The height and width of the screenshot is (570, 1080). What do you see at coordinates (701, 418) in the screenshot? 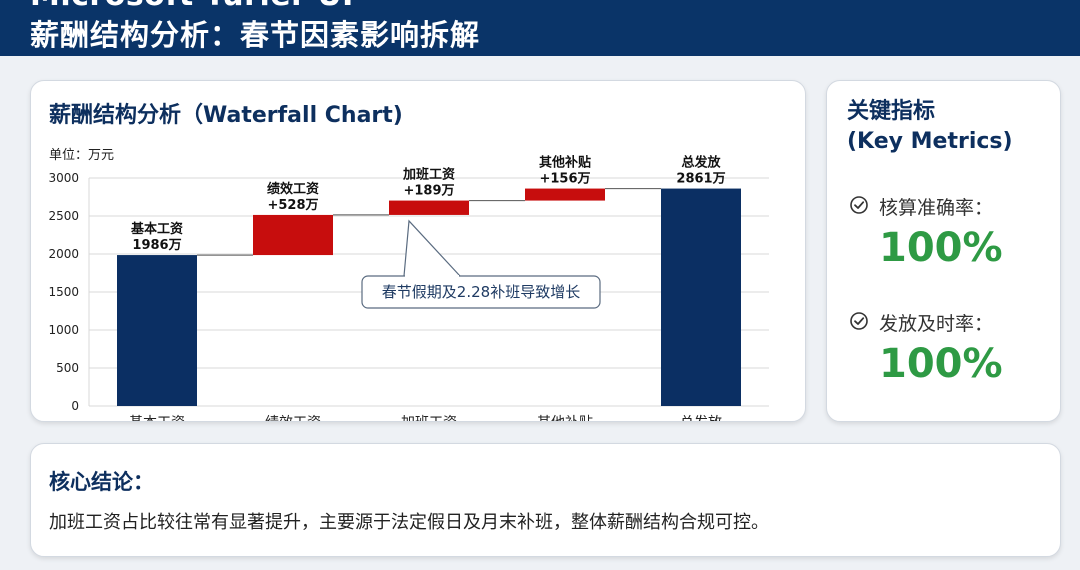
I see `x-tick-label: 总发放` at bounding box center [701, 418].